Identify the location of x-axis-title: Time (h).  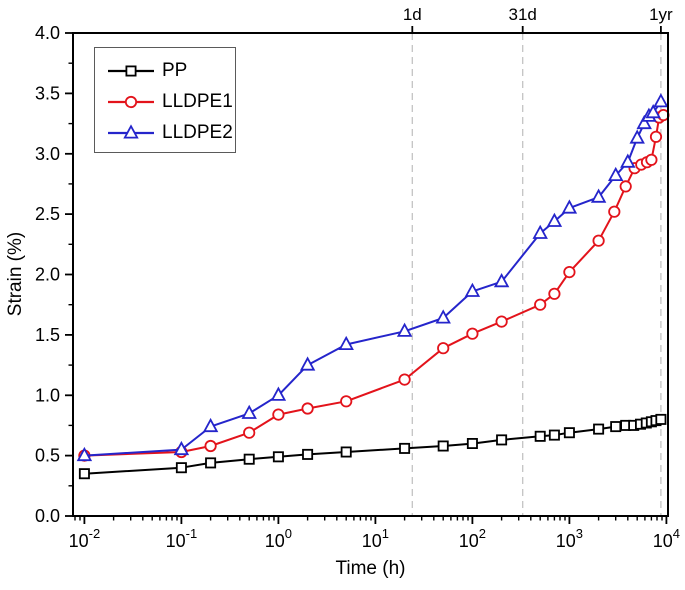
(370, 568).